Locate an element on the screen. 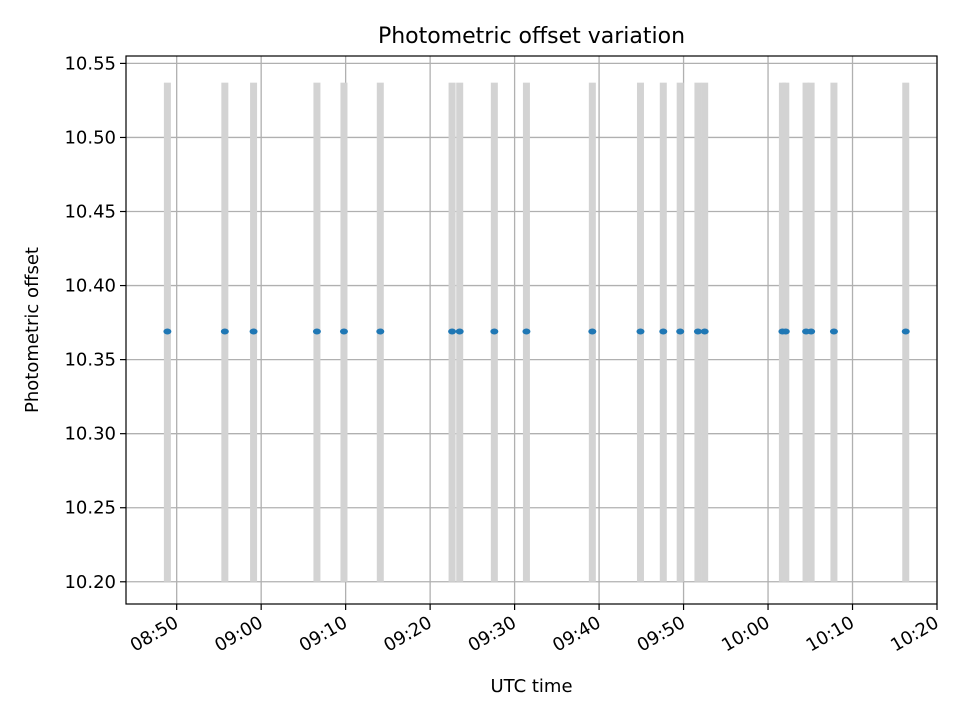  y-axis-label: Photometric offset is located at coordinates (32, 330).